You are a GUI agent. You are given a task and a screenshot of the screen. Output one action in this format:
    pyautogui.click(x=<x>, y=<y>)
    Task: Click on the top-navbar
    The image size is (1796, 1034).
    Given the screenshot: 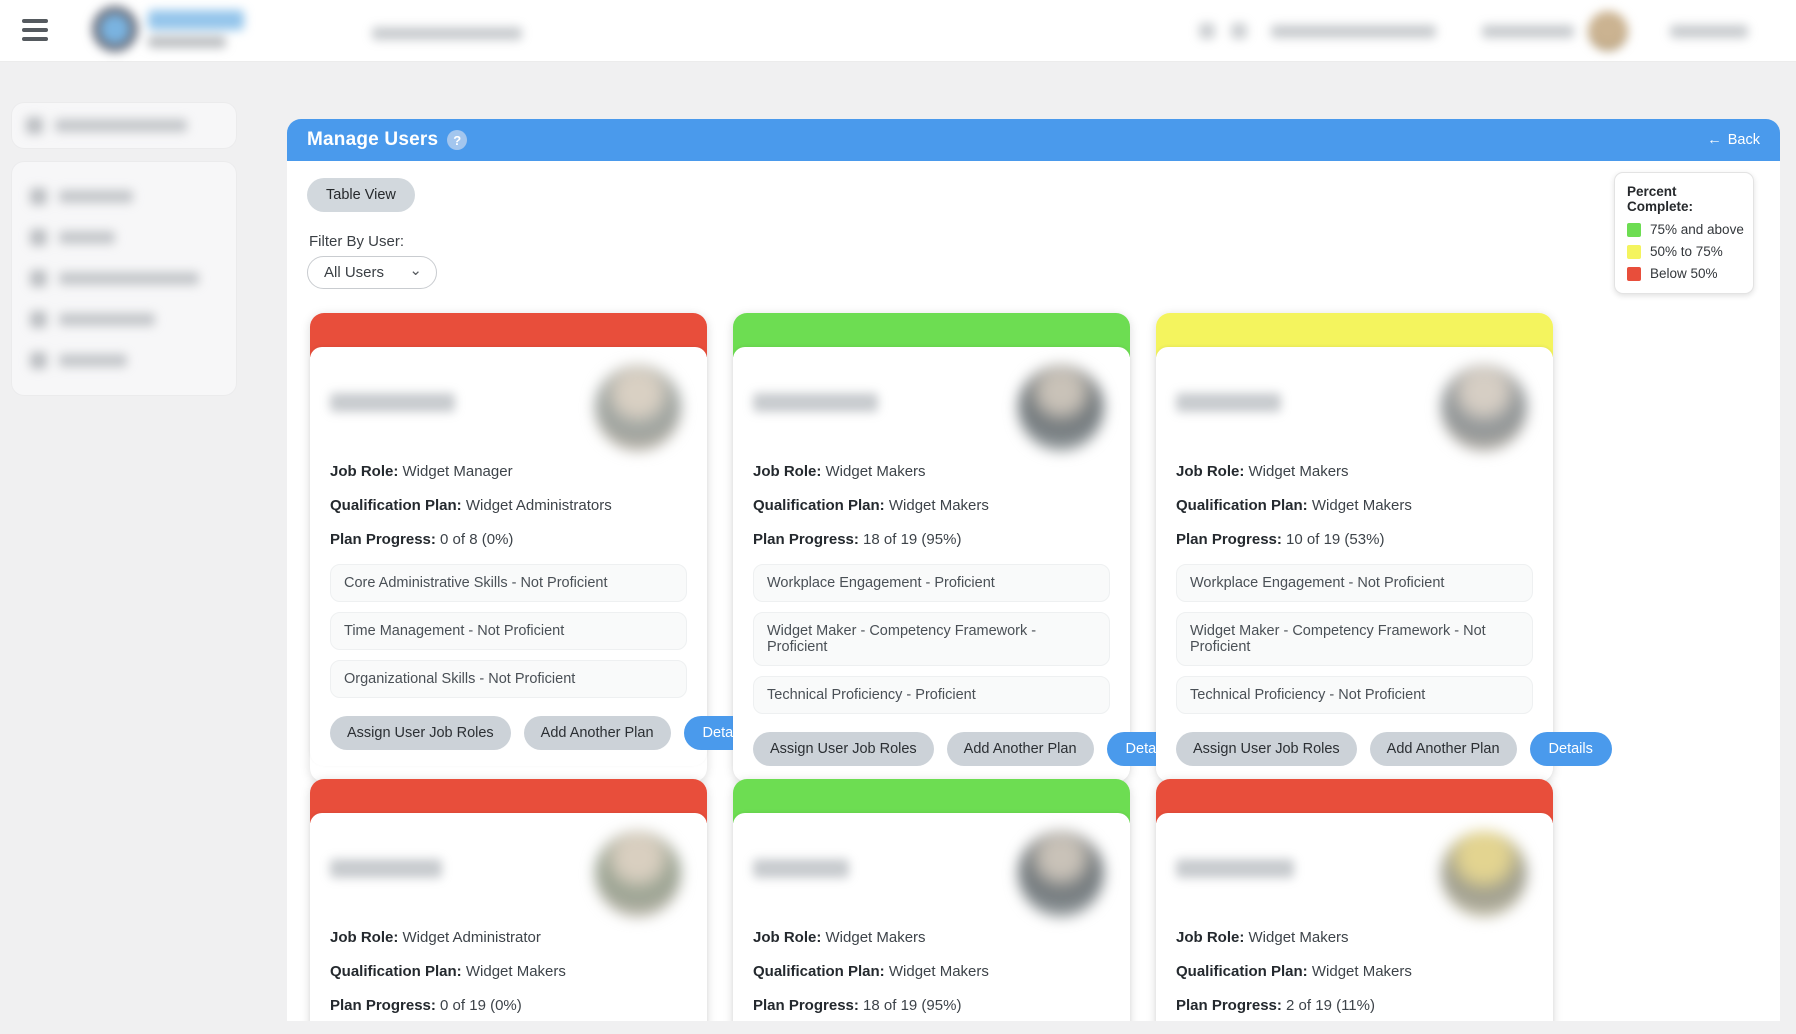 What is the action you would take?
    pyautogui.click(x=898, y=31)
    